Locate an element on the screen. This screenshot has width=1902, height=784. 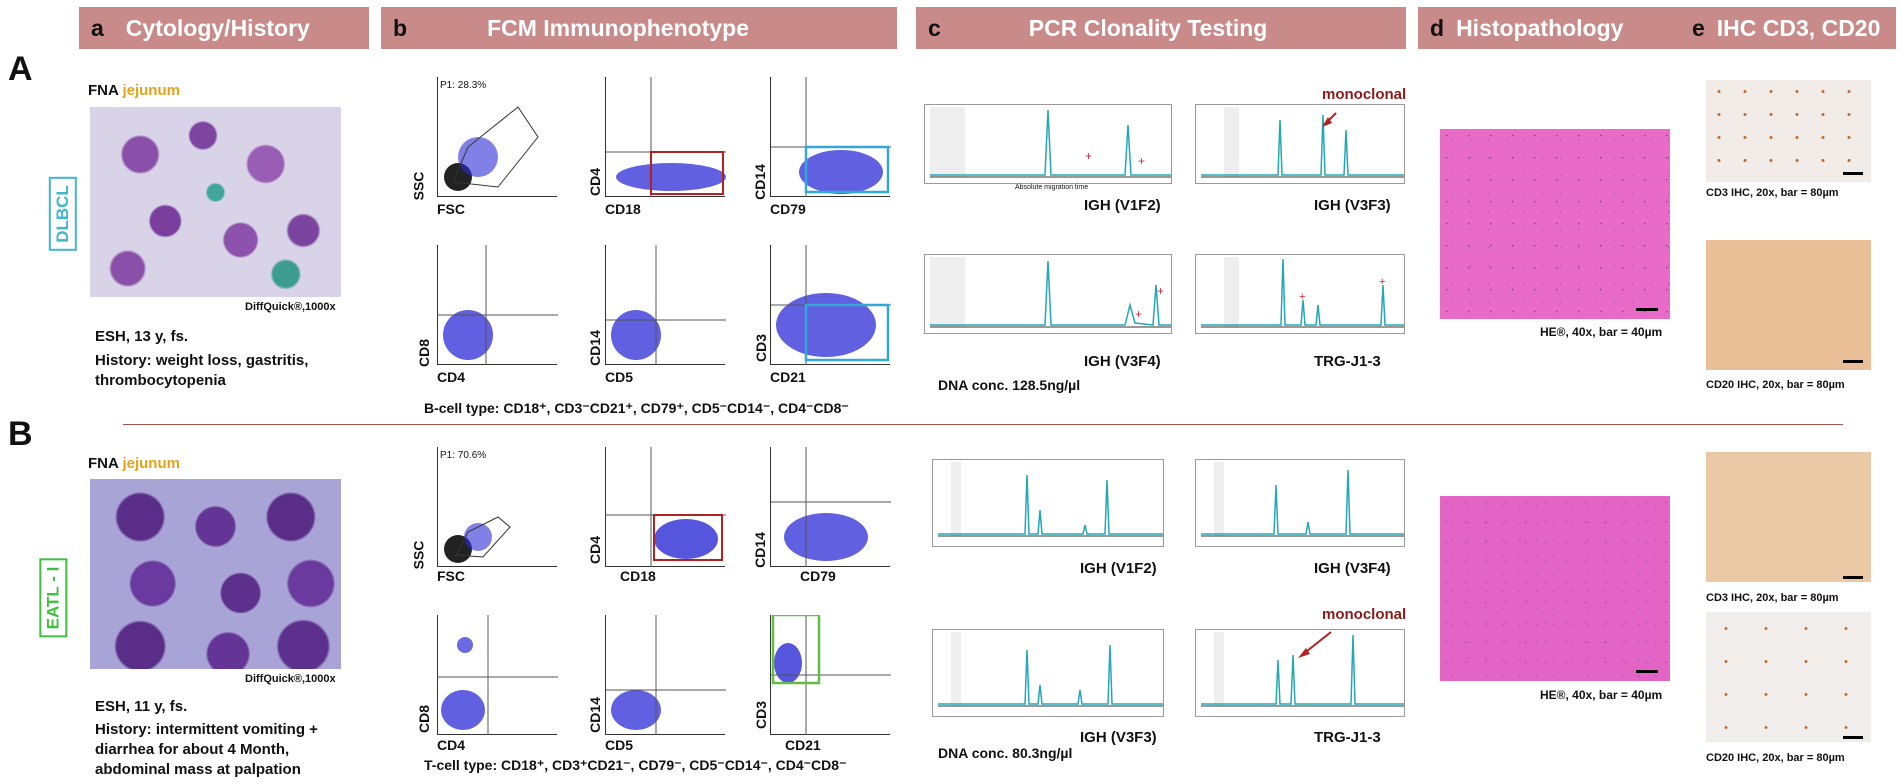
row-label-b: B is located at coordinates (20, 434).